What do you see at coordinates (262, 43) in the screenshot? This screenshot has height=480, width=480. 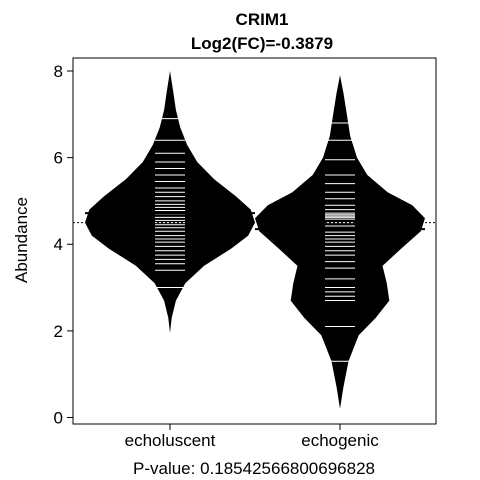 I see `chart-subtitle: Log2(FC)=-0.3879` at bounding box center [262, 43].